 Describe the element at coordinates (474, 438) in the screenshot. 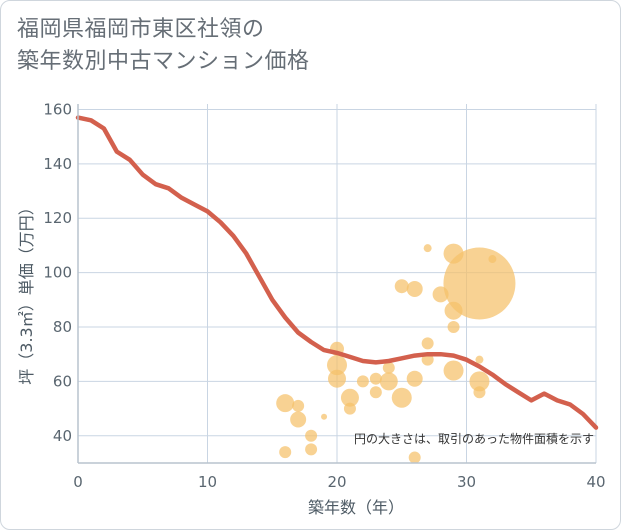

I see `size-note: 円の大きさは、取引のあった物件面積を示す` at that location.